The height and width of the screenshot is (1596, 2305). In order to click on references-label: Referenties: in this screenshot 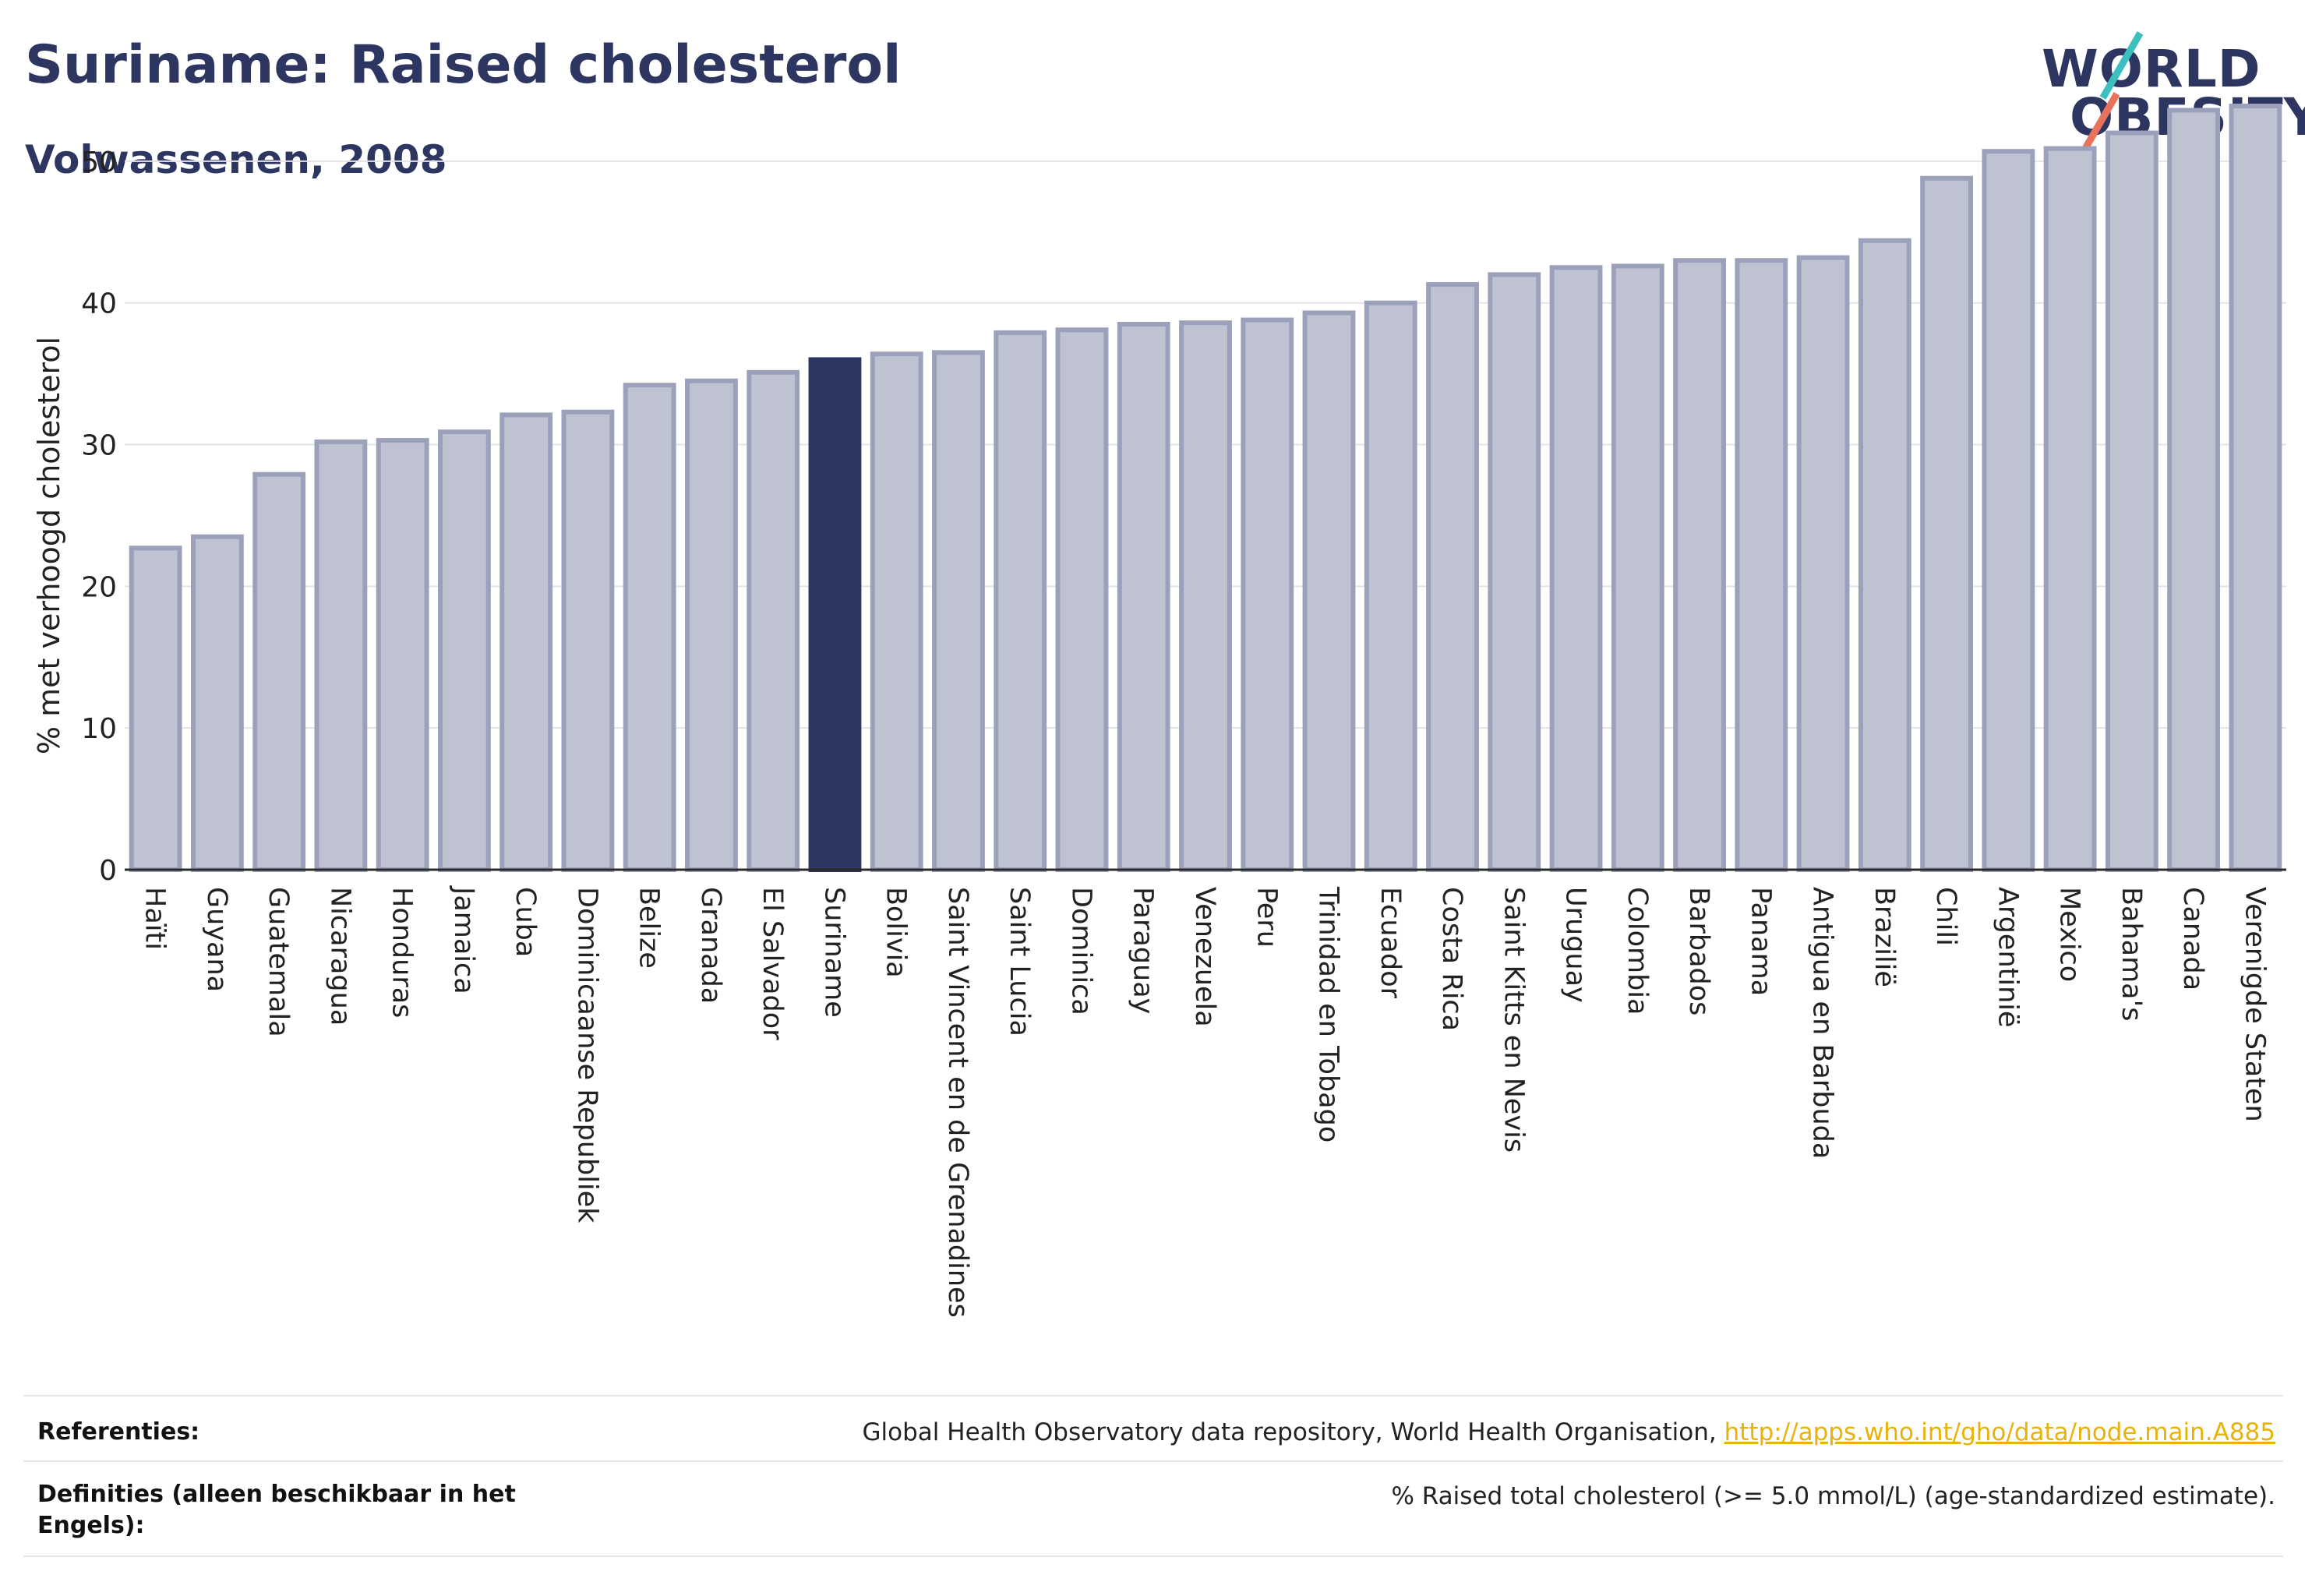, I will do `click(118, 1432)`.